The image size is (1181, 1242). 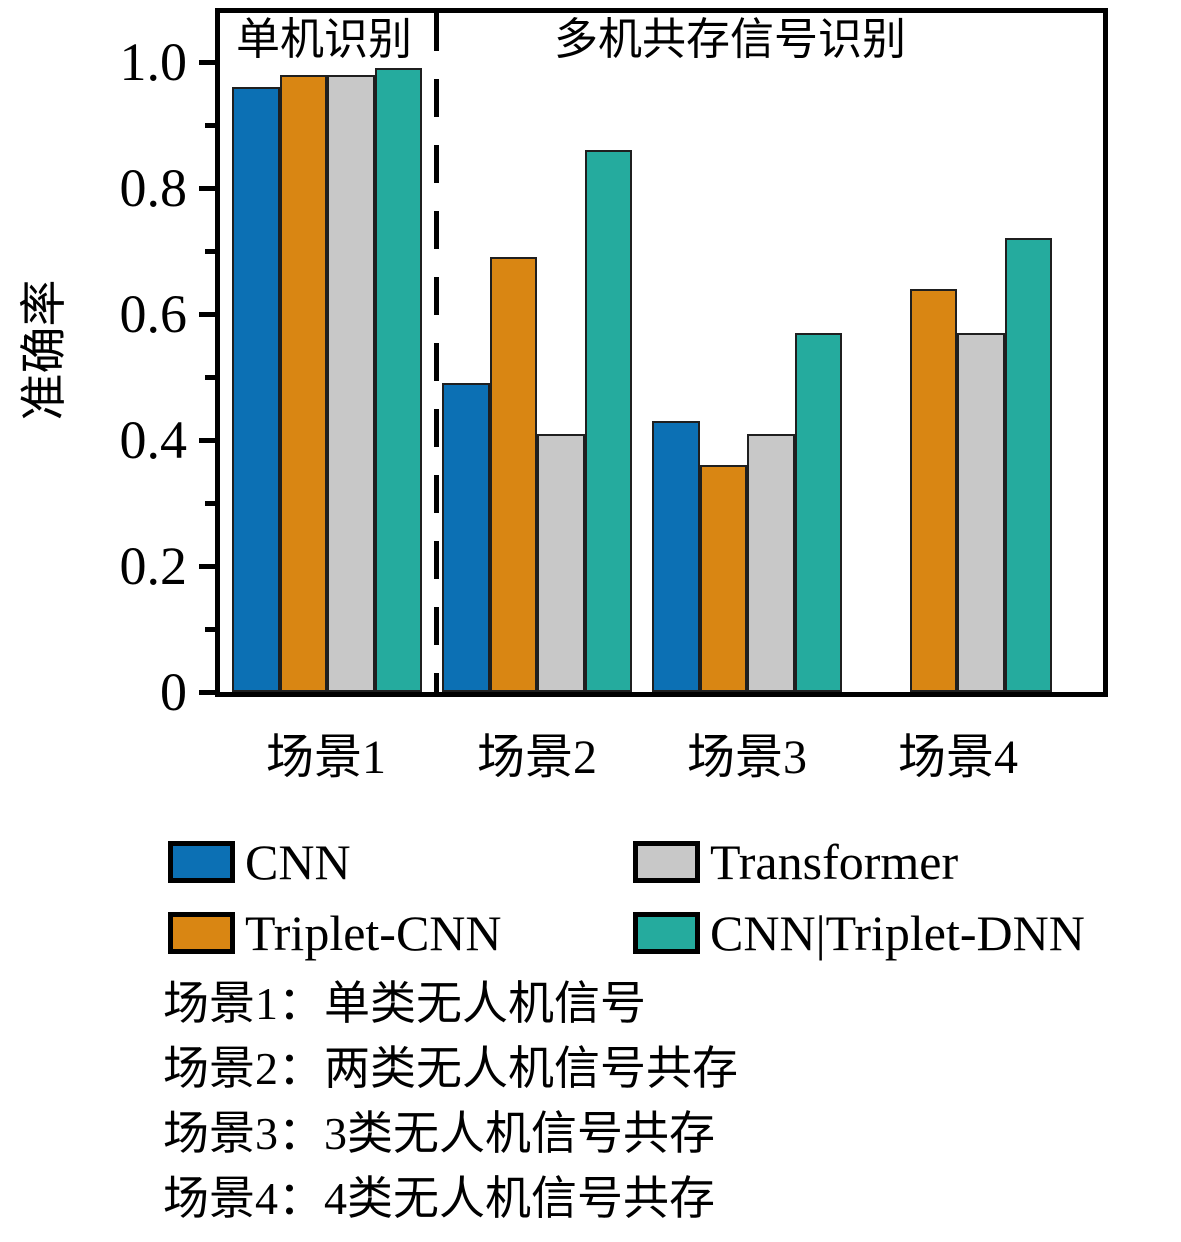 What do you see at coordinates (351, 383) in the screenshot?
I see `bar-Transformer-场景1` at bounding box center [351, 383].